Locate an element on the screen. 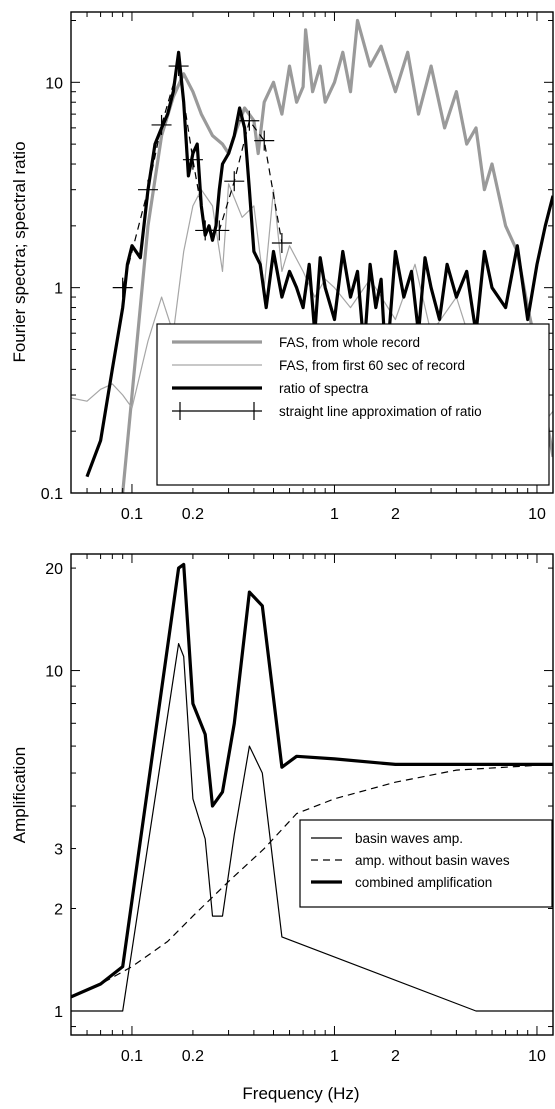 The image size is (555, 1109). top-x-tick-label: 0.2 is located at coordinates (193, 514).